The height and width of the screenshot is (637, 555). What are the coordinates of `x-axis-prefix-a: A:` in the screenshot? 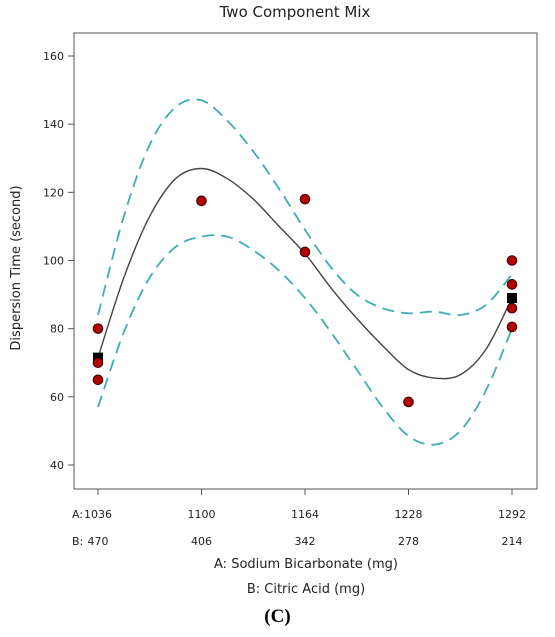 It's located at (77, 514).